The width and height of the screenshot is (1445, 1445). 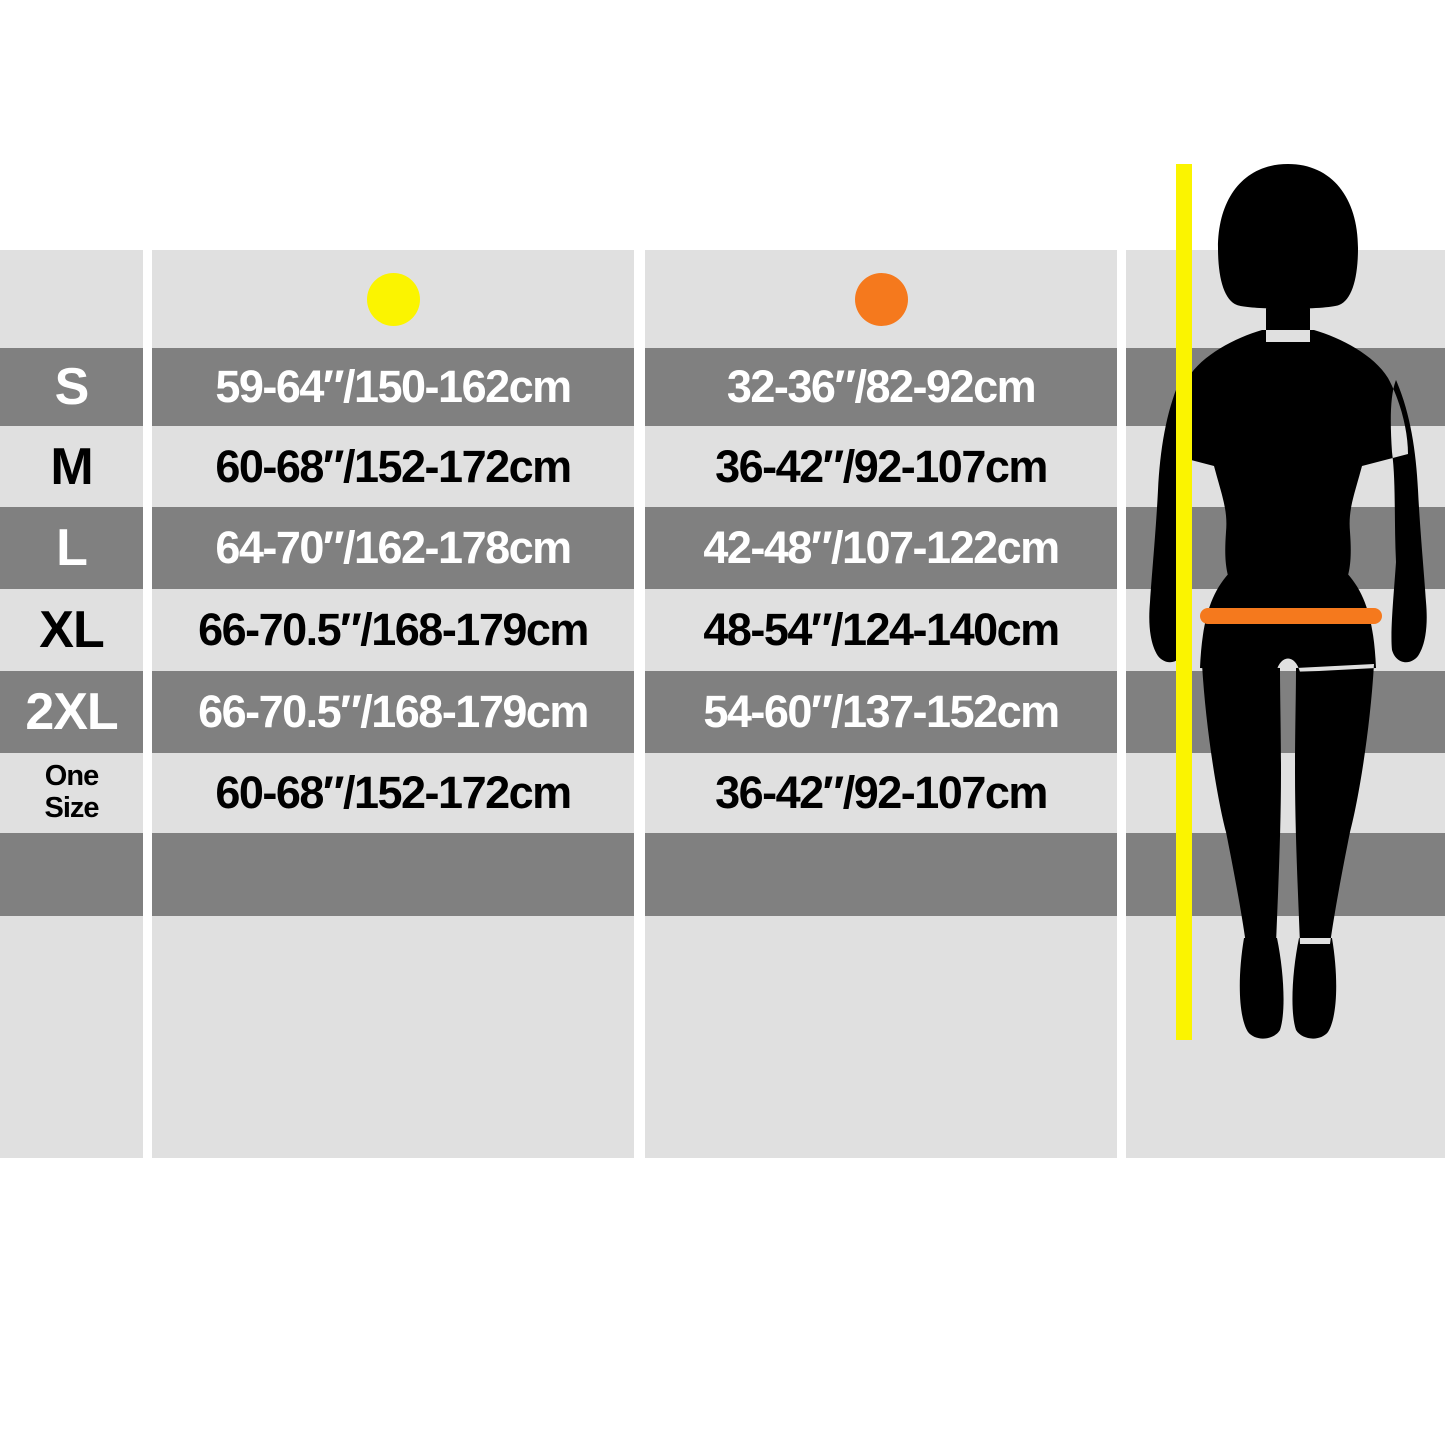 I want to click on height-value: 64-70″/162-178cm, so click(x=393, y=547).